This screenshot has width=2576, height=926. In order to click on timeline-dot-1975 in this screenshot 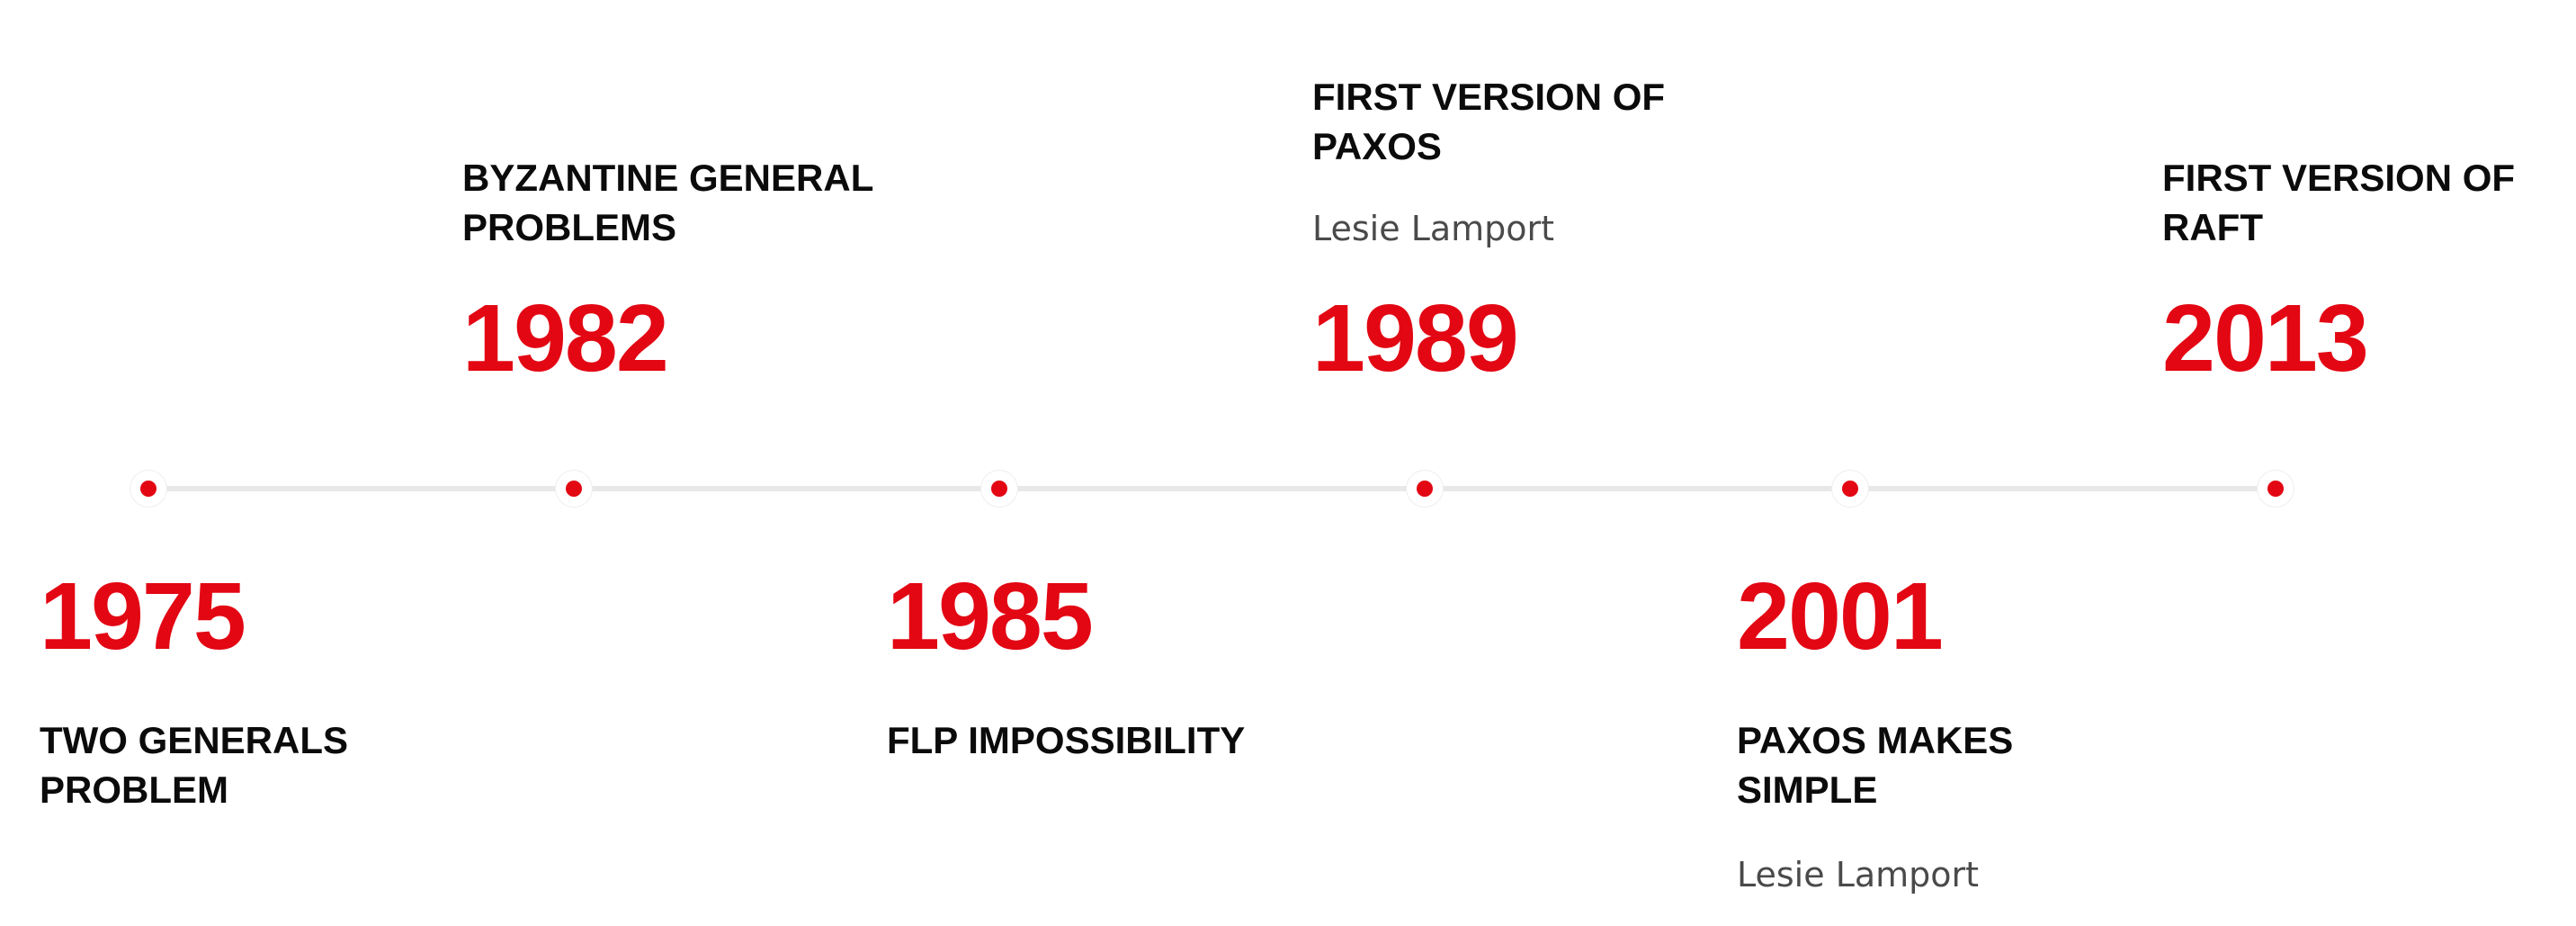, I will do `click(148, 489)`.